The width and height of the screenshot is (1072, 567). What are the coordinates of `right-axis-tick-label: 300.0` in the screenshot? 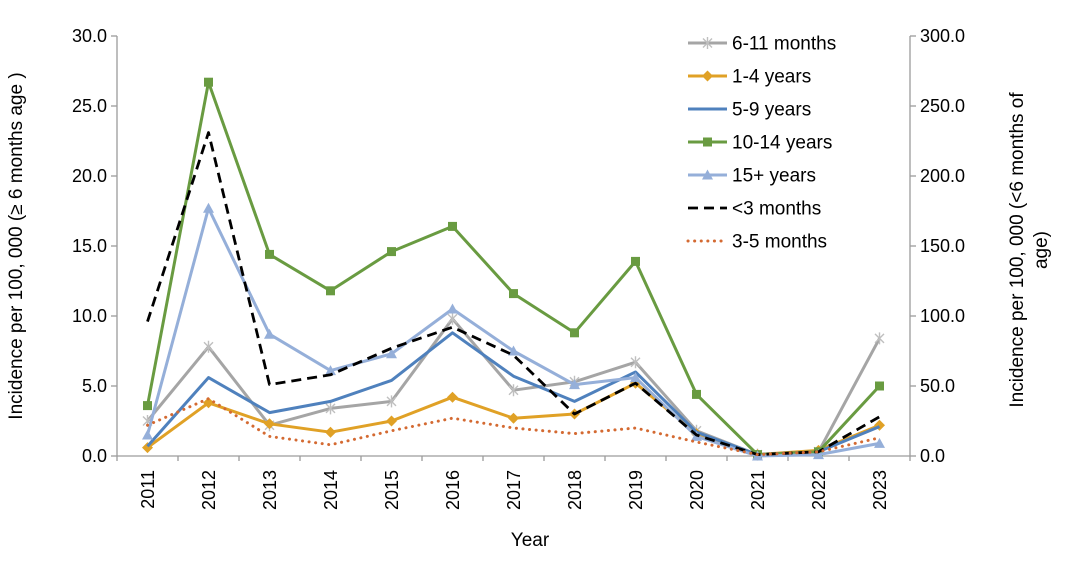 It's located at (942, 36).